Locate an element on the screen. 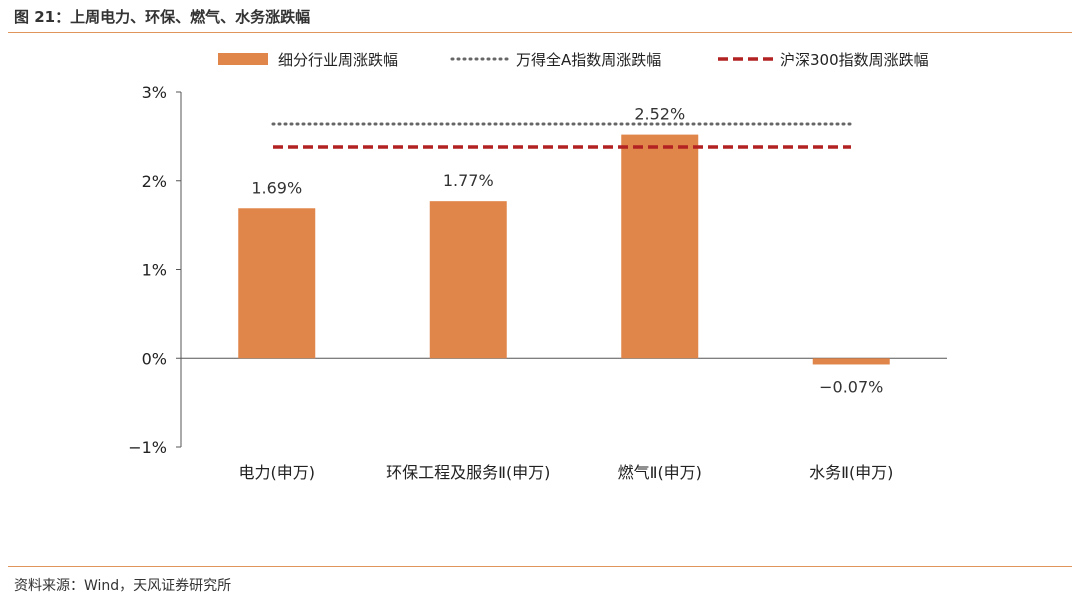  y-tick-label: 3% is located at coordinates (154, 92).